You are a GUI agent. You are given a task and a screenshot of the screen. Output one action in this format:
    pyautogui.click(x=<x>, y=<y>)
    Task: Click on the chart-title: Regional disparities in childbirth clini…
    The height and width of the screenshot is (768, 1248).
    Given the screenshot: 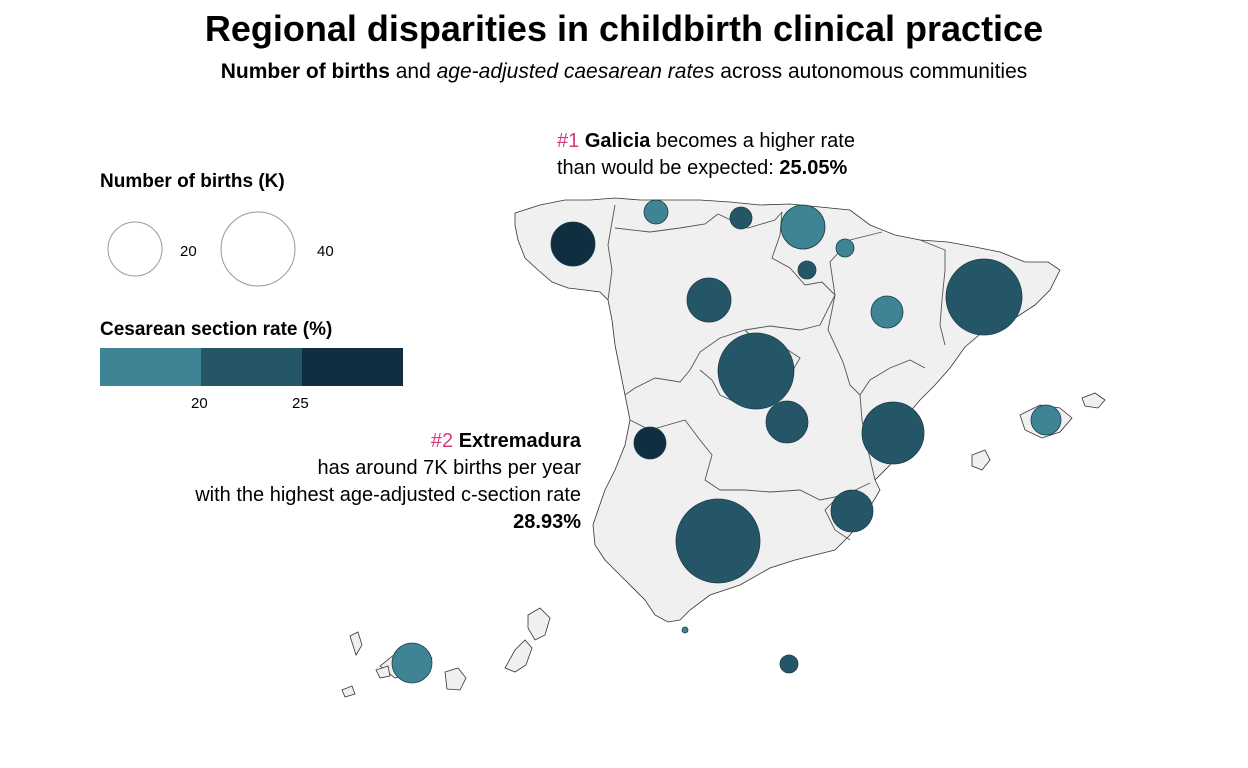 What is the action you would take?
    pyautogui.click(x=624, y=28)
    